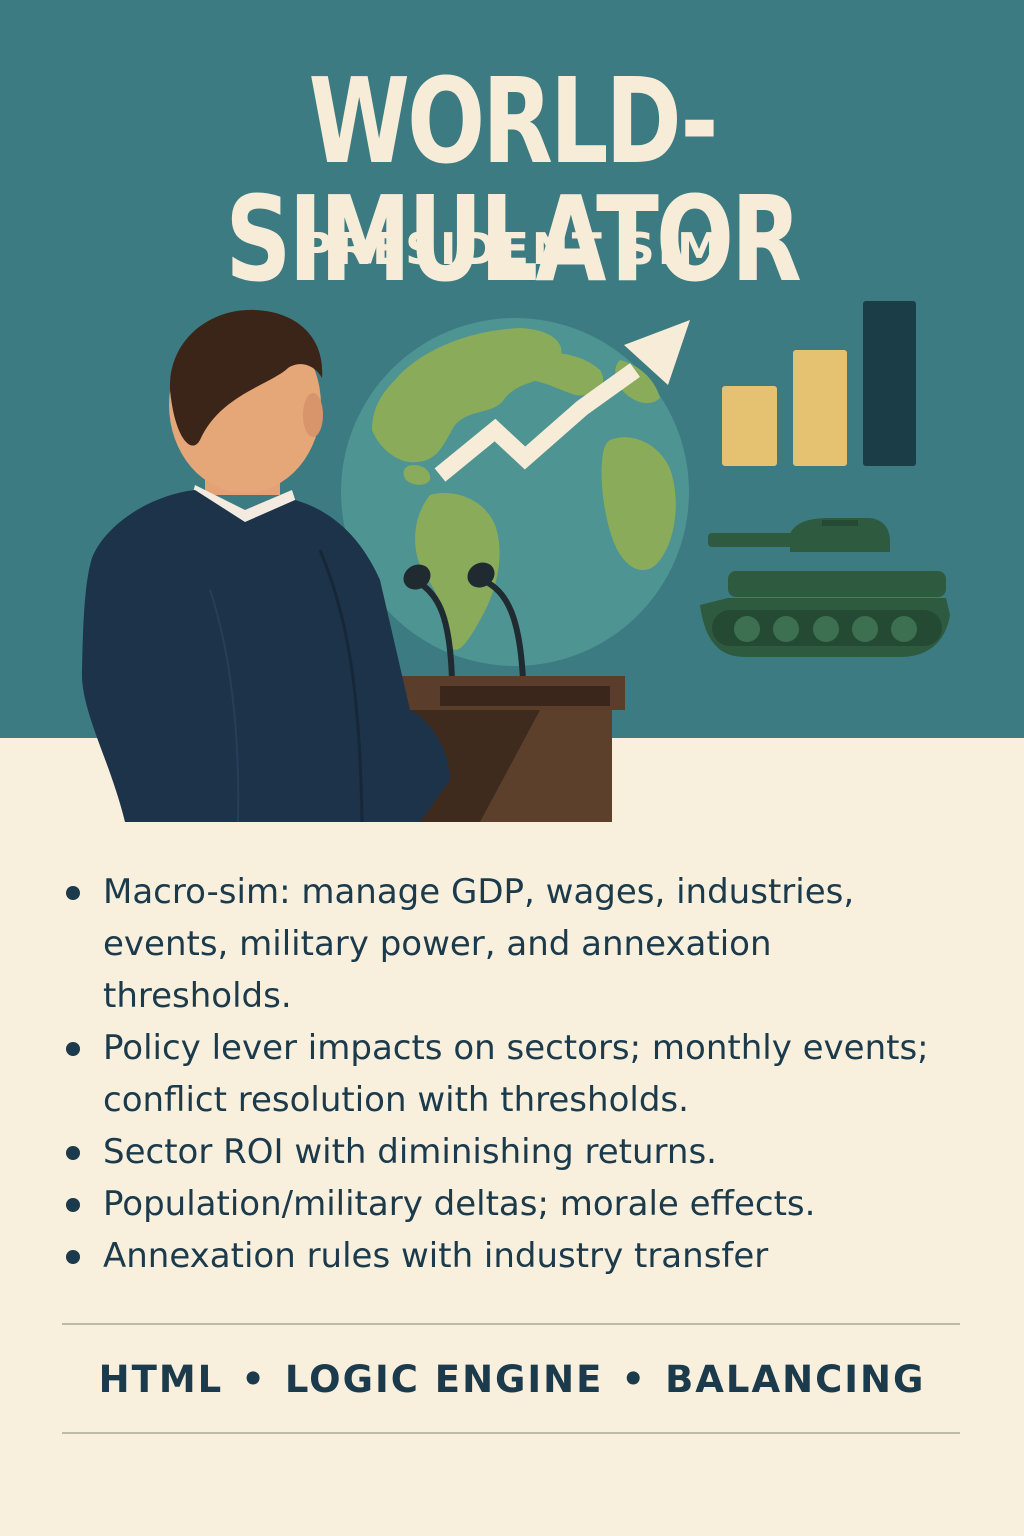 The height and width of the screenshot is (1536, 1024). Describe the element at coordinates (511, 1433) in the screenshot. I see `divider-bottom` at that location.